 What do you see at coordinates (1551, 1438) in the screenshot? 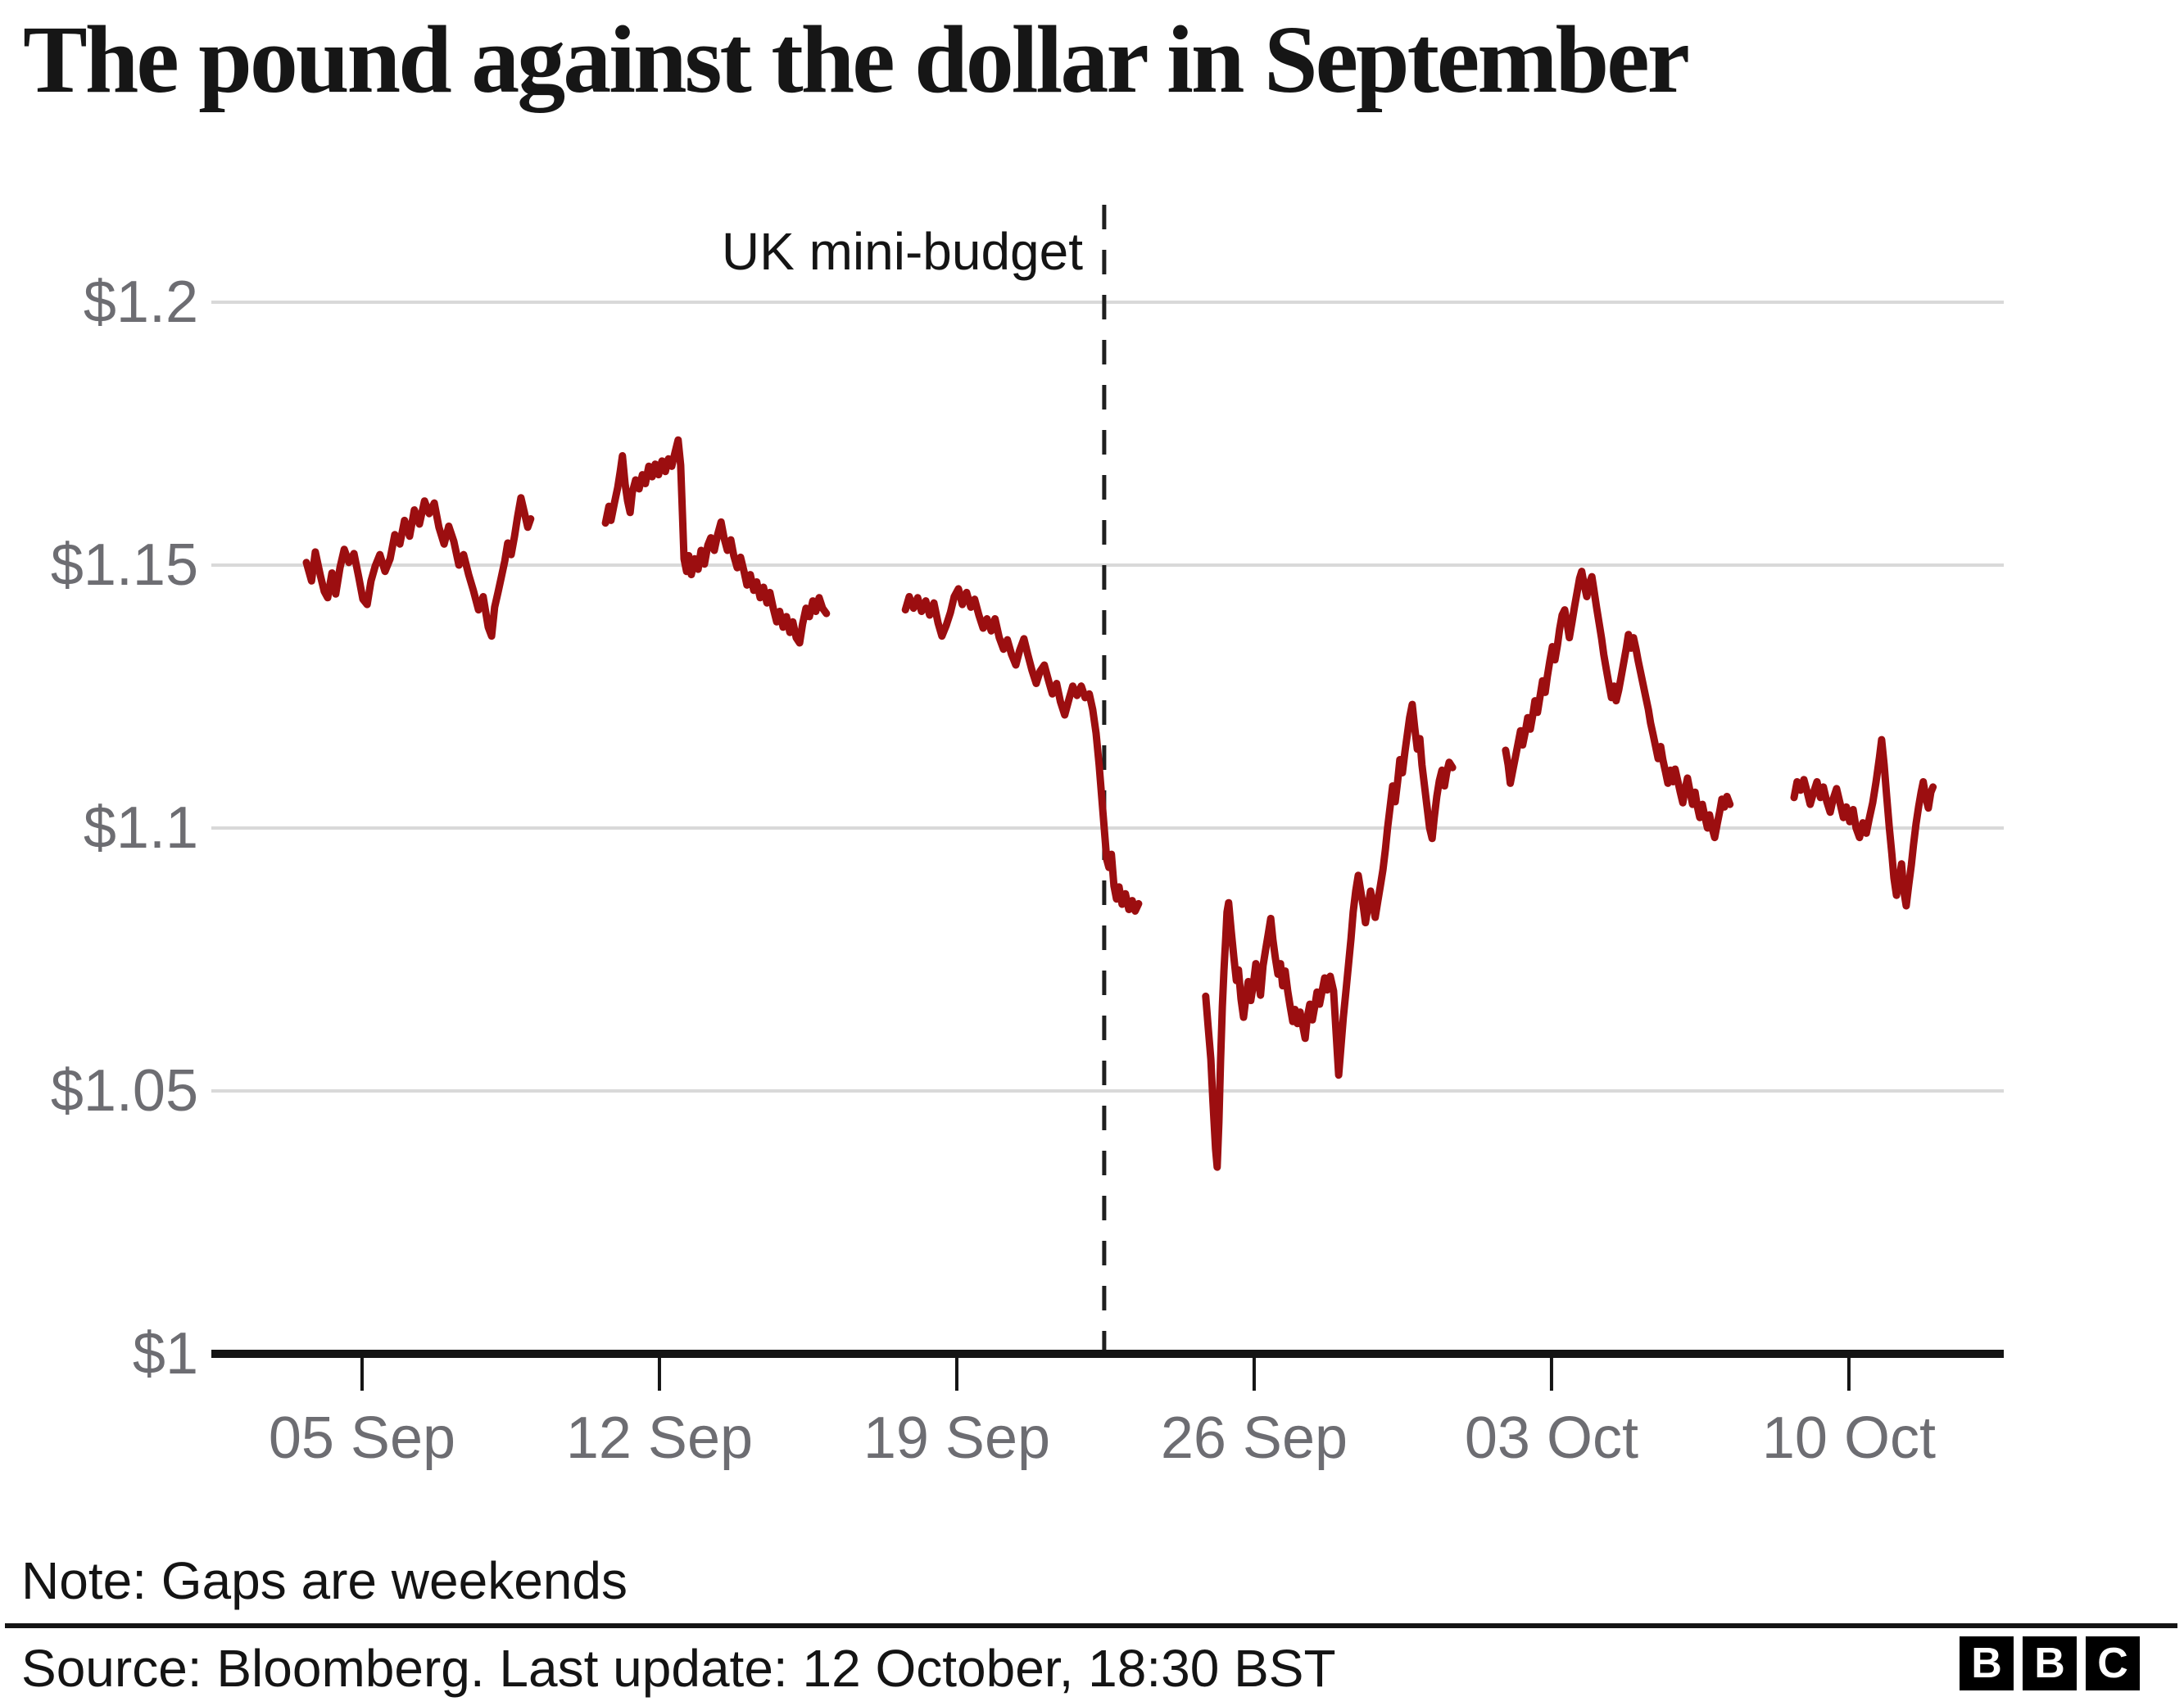
I see `x-axis-label: 03 Oct` at bounding box center [1551, 1438].